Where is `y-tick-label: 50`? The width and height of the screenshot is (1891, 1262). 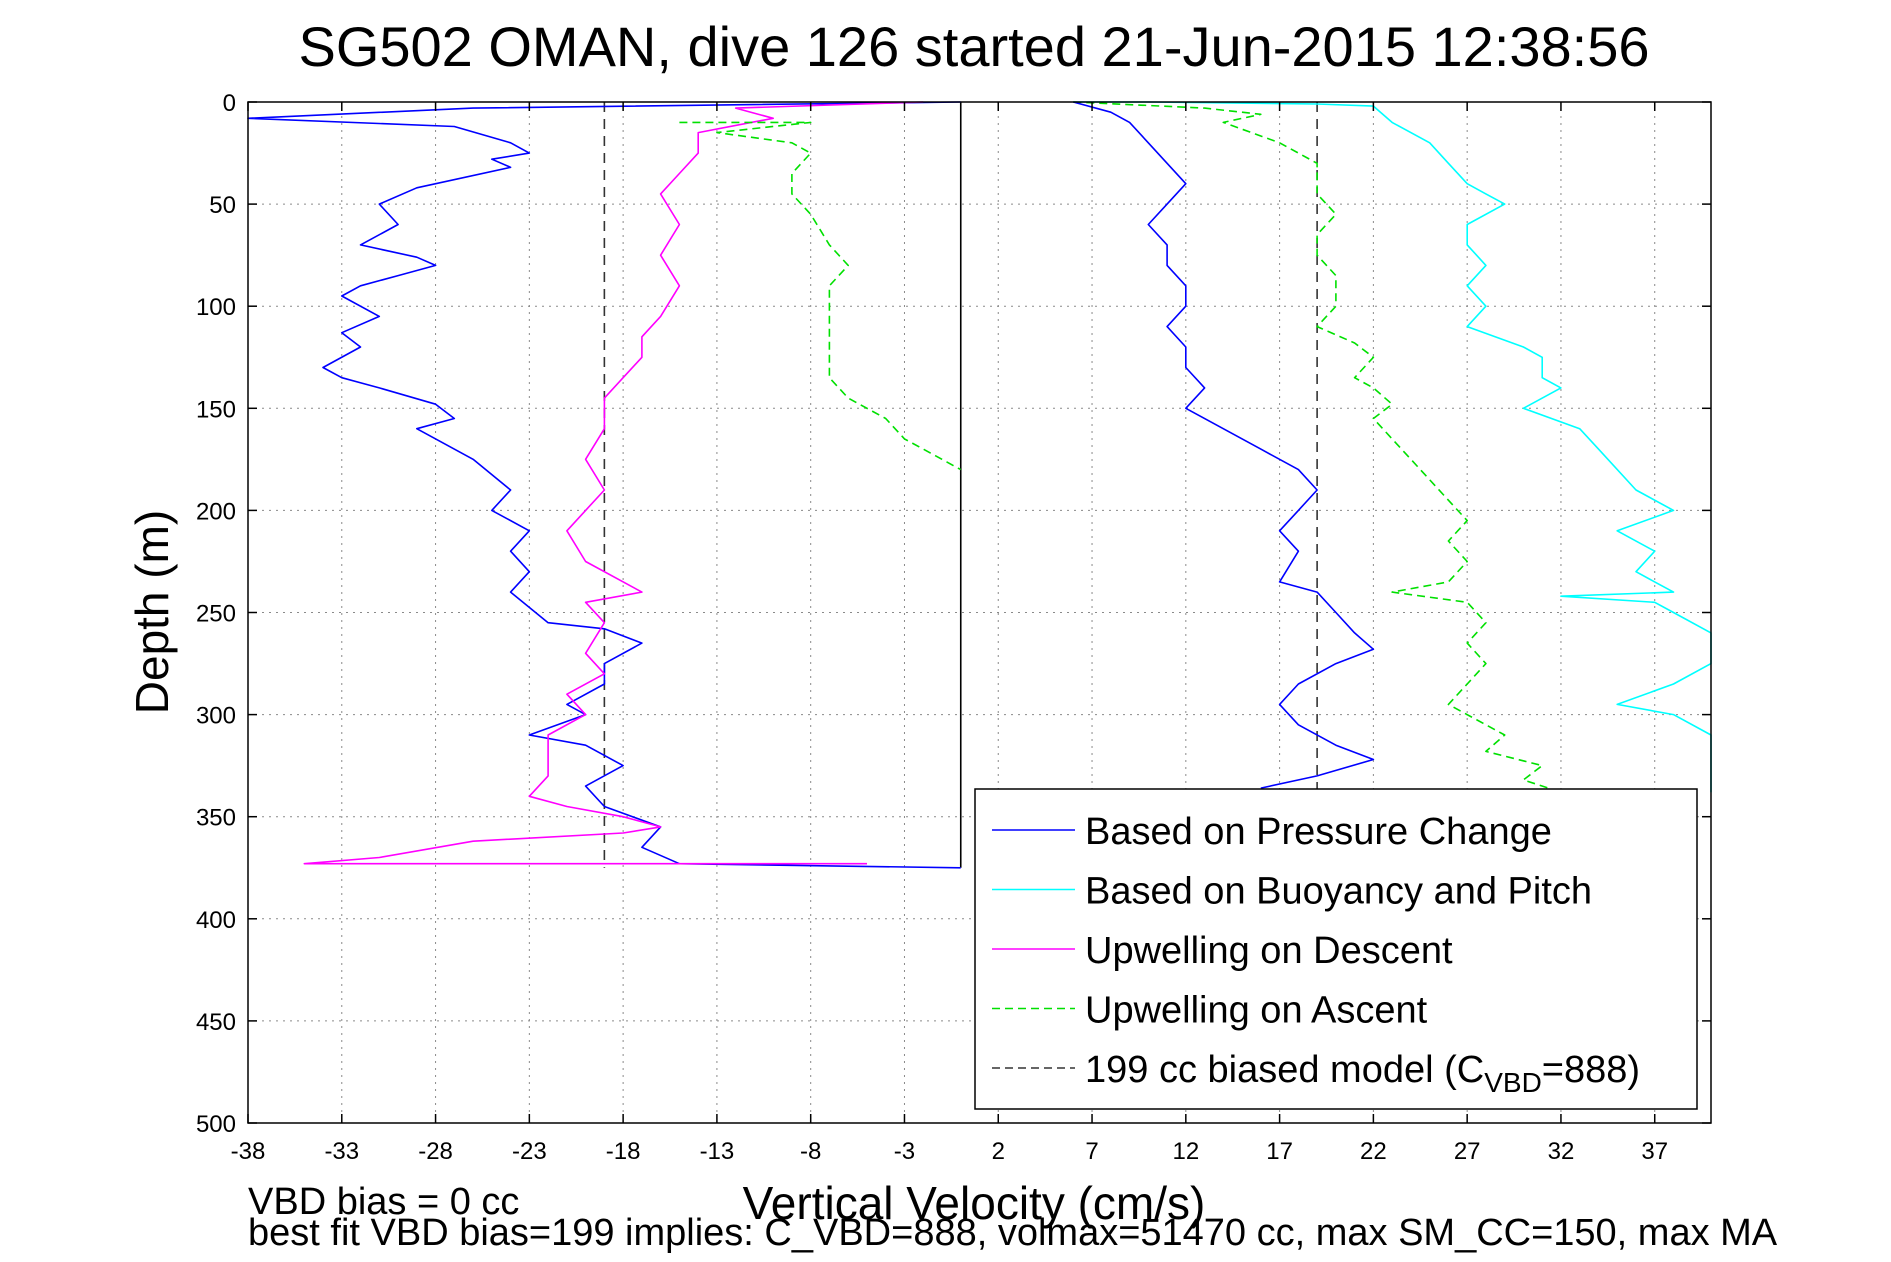 y-tick-label: 50 is located at coordinates (222, 205).